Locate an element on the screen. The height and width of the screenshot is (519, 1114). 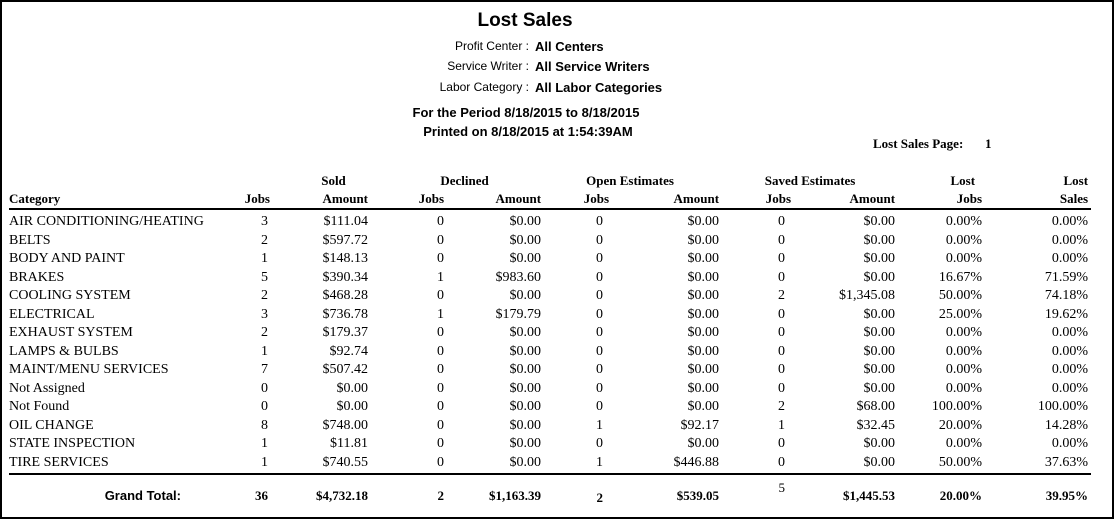
filter-profit-center: Profit Center : All Centers is located at coordinates (557, 49).